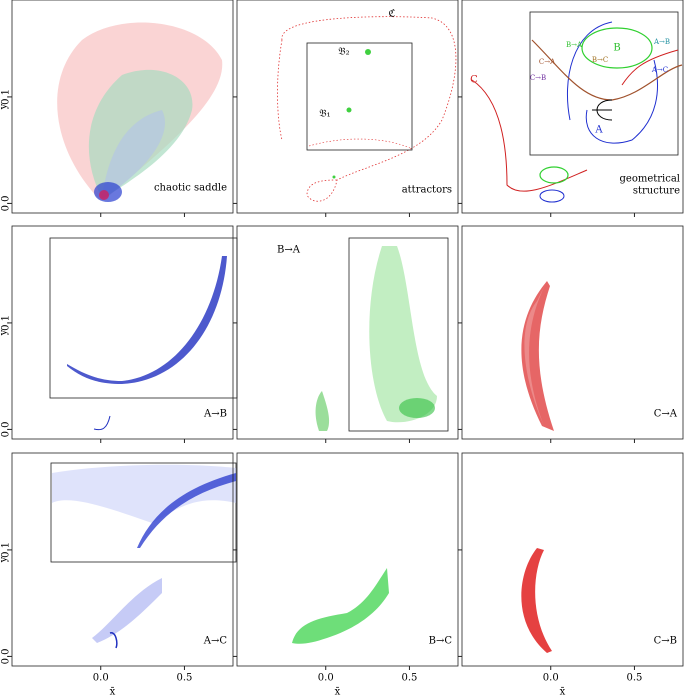  Describe the element at coordinates (190, 188) in the screenshot. I see `panel-label: chaotic saddle` at that location.